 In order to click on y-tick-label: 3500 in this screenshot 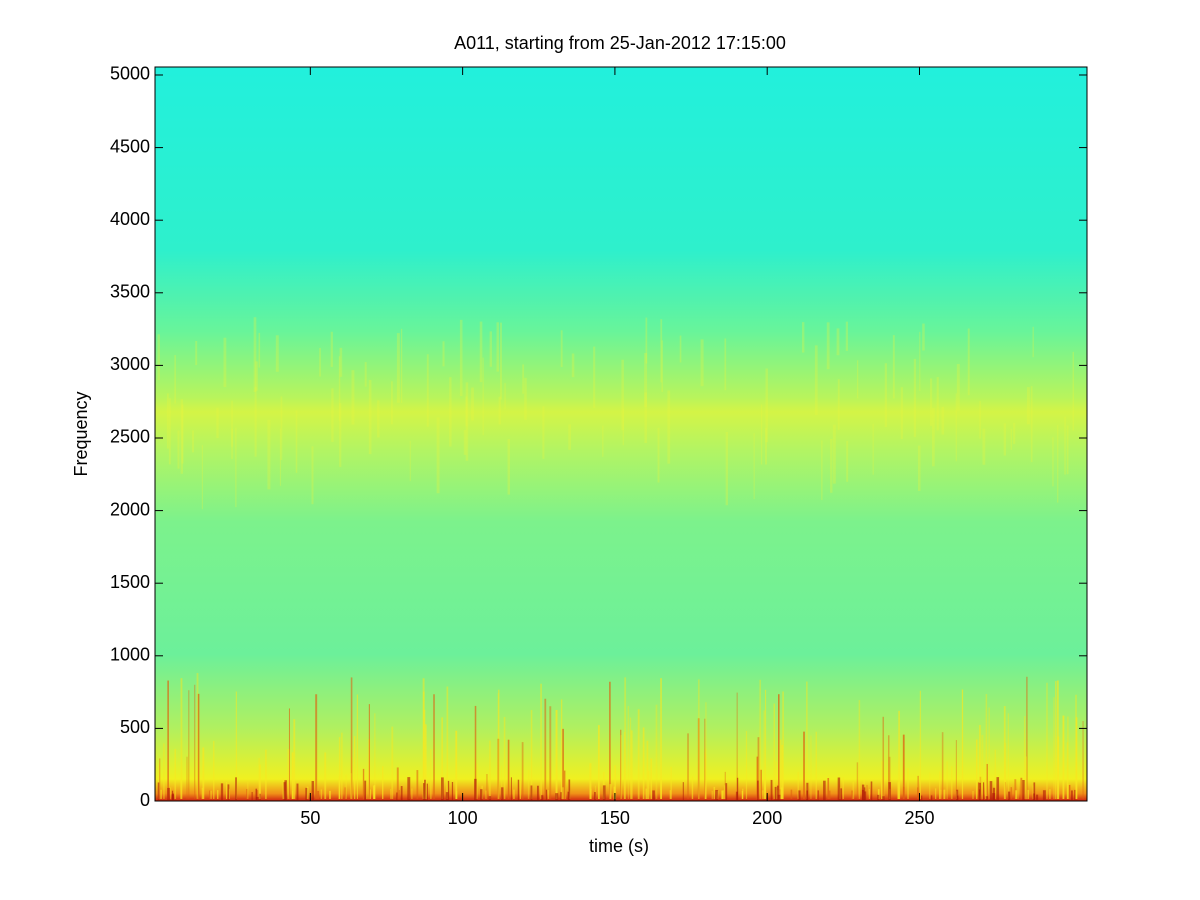, I will do `click(130, 292)`.